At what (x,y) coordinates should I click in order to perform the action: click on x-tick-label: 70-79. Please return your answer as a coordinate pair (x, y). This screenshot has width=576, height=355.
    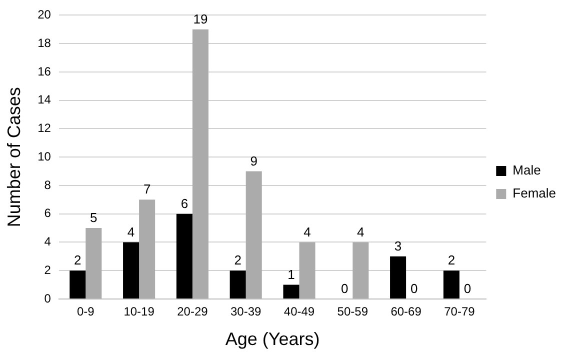
    Looking at the image, I should click on (460, 311).